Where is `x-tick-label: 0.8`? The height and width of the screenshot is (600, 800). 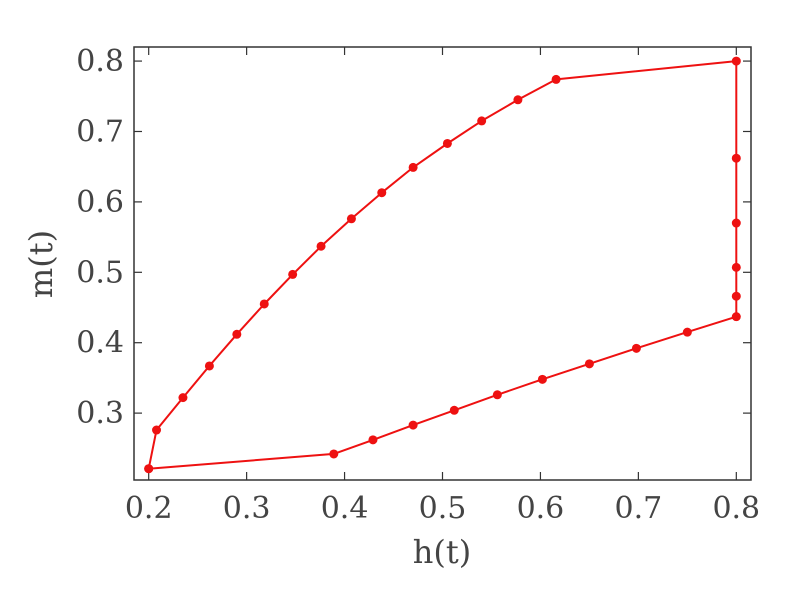 x-tick-label: 0.8 is located at coordinates (736, 508).